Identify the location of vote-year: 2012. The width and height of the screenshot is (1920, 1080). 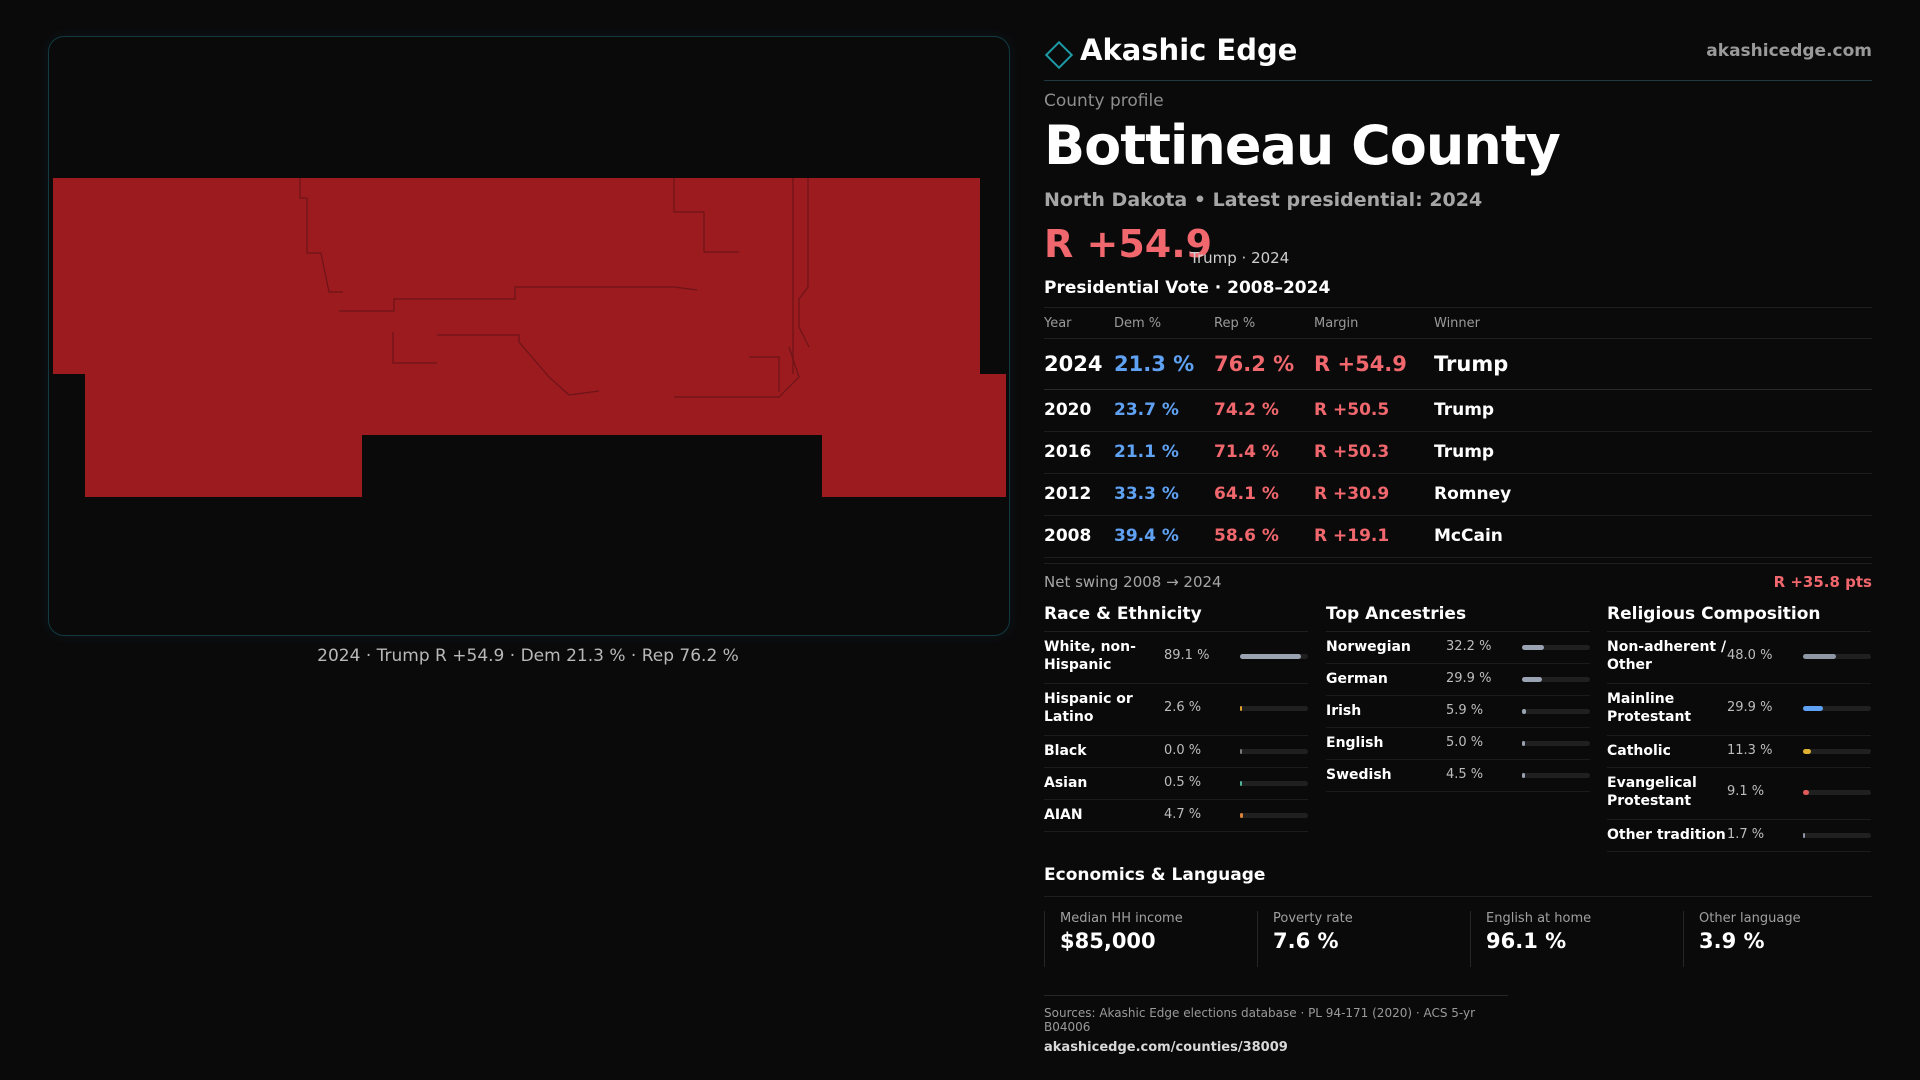
(1068, 494).